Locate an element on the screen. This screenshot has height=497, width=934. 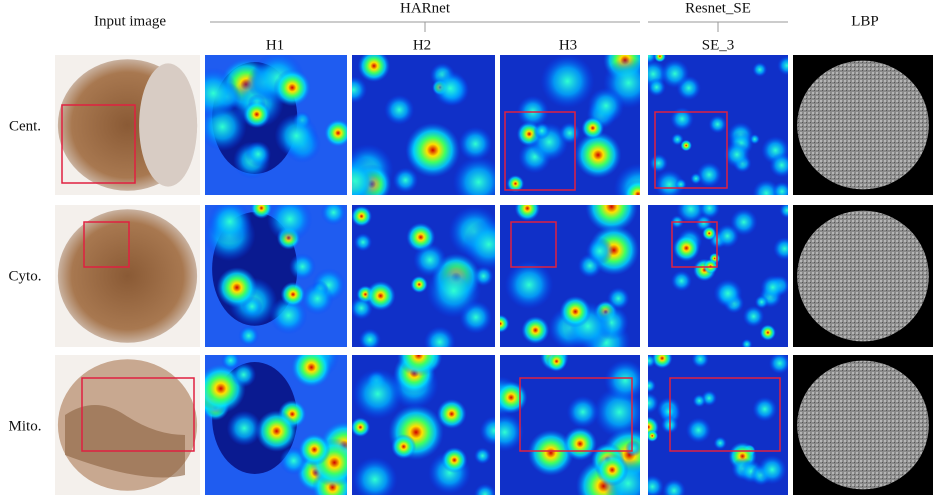
lbp-tissue is located at coordinates (863, 276).